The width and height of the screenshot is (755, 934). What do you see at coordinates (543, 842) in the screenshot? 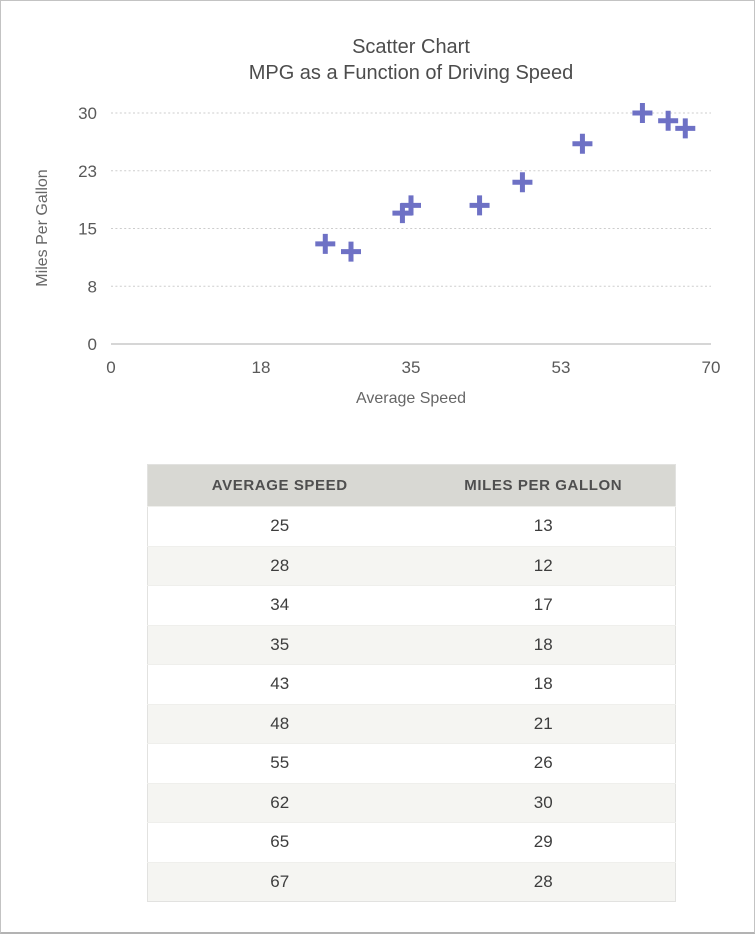
I see `table-cell: 29` at bounding box center [543, 842].